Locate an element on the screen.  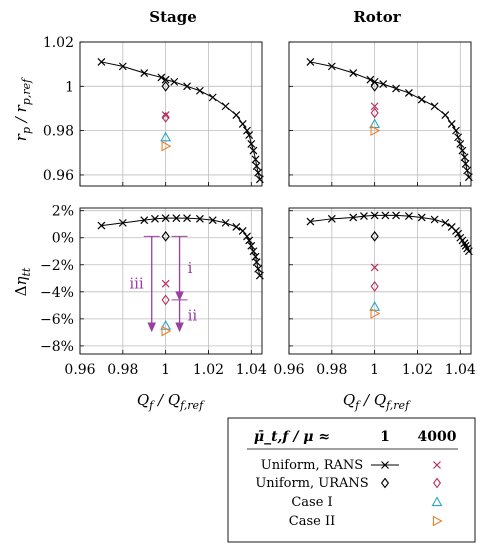
annotation-arrowhead-iii is located at coordinates (151, 327).